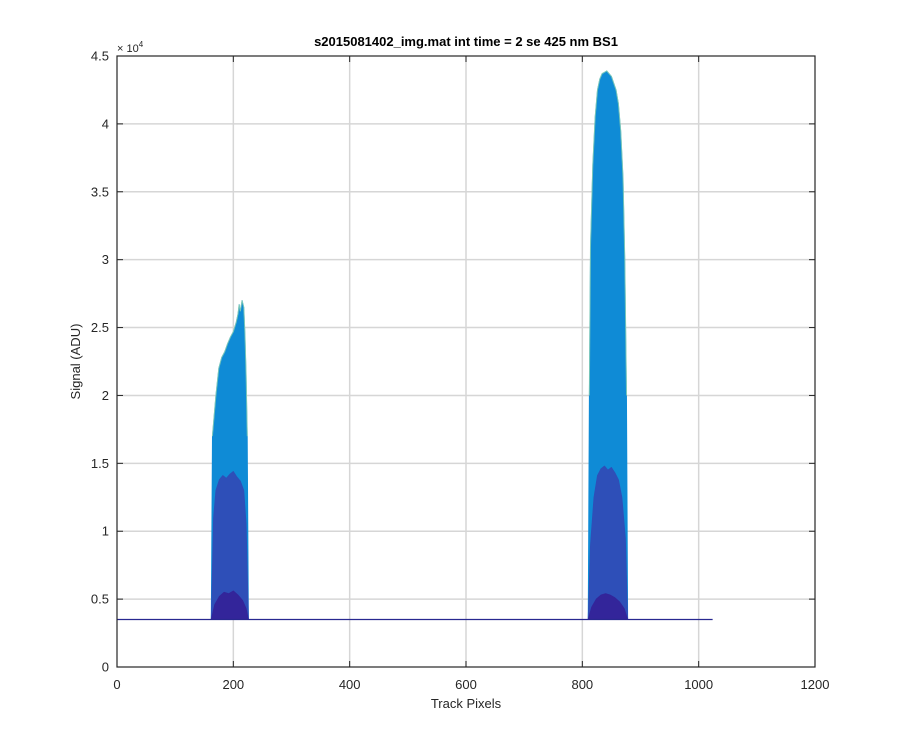 The image size is (900, 750). I want to click on y-tick-label: 1, so click(105, 531).